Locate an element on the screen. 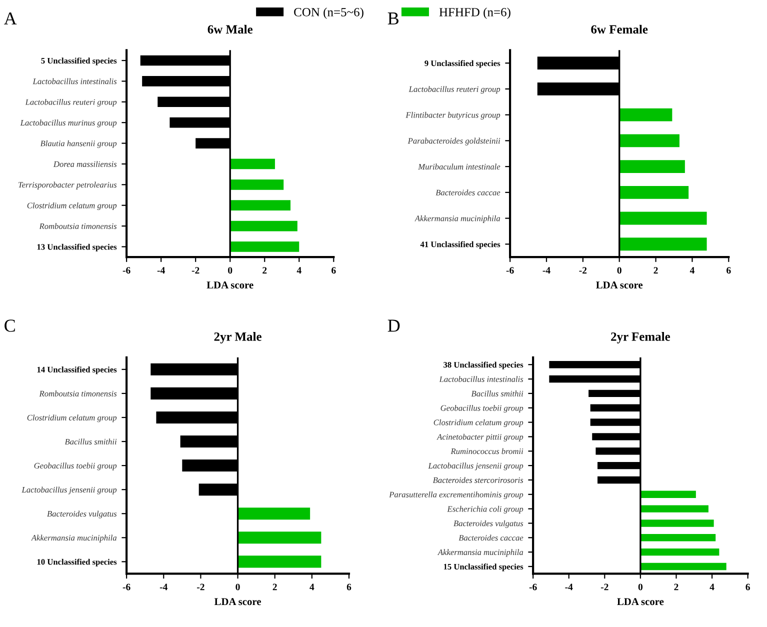 This screenshot has width=767, height=627. y-tick-label: 41 Unclassified species is located at coordinates (460, 245).